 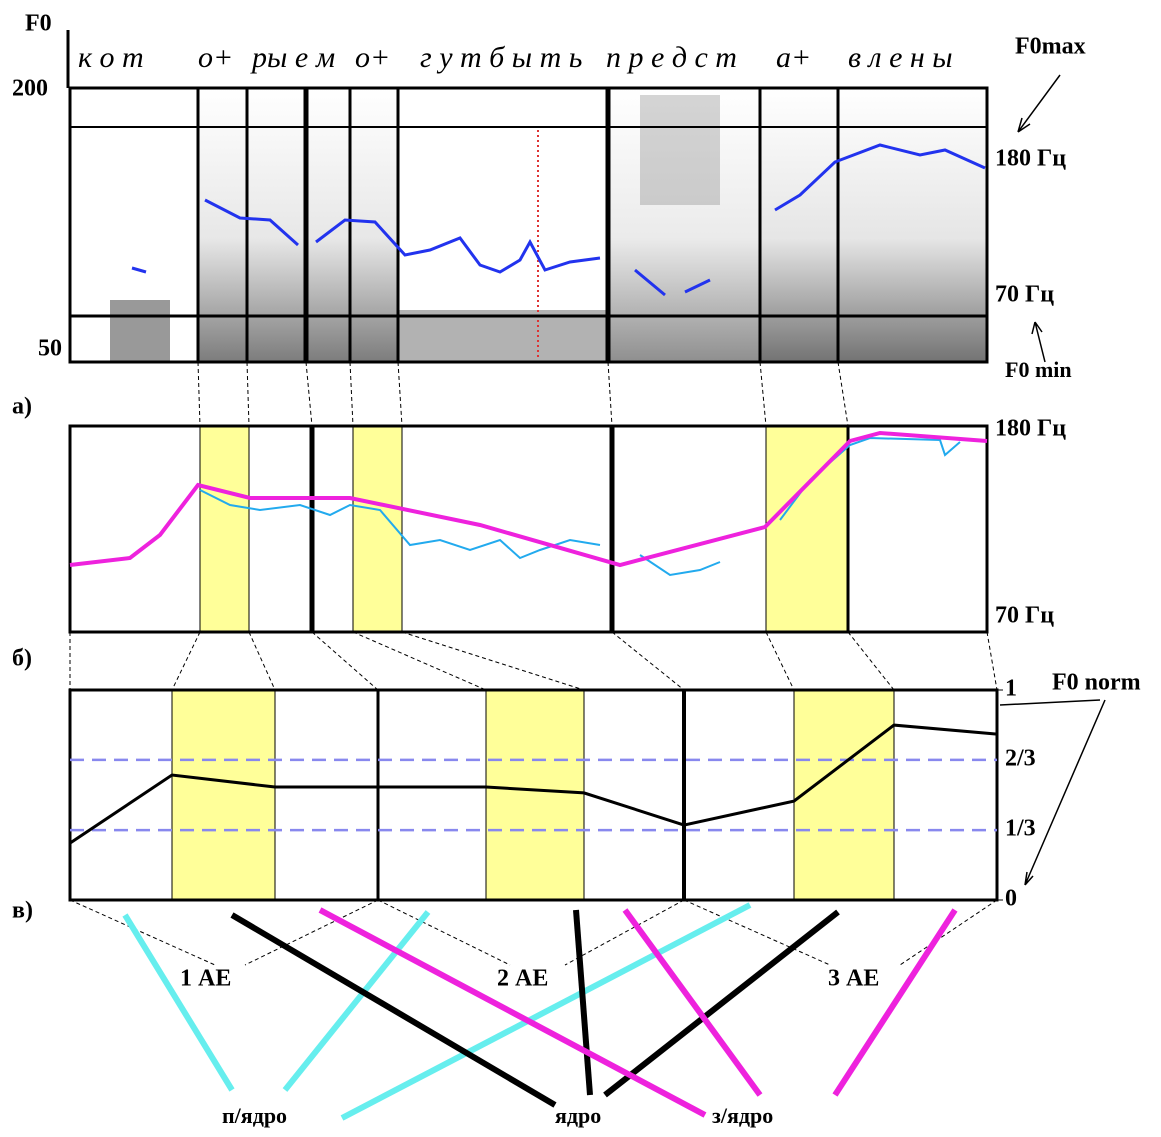 I want to click on y-tick-label: 1/3, so click(x=1020, y=829).